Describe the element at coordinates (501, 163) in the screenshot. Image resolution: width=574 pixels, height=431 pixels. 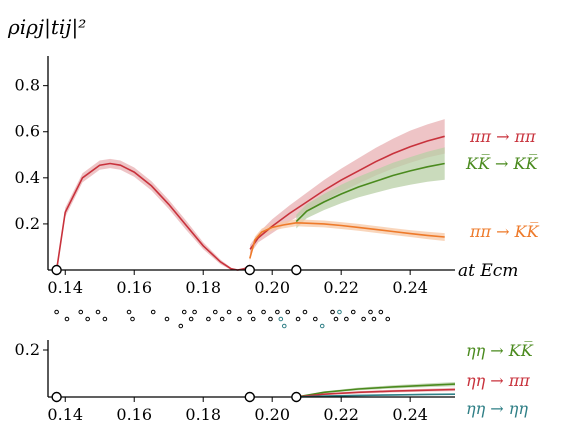
I see `legend-kk-kk: KK̅ → KK̅` at that location.